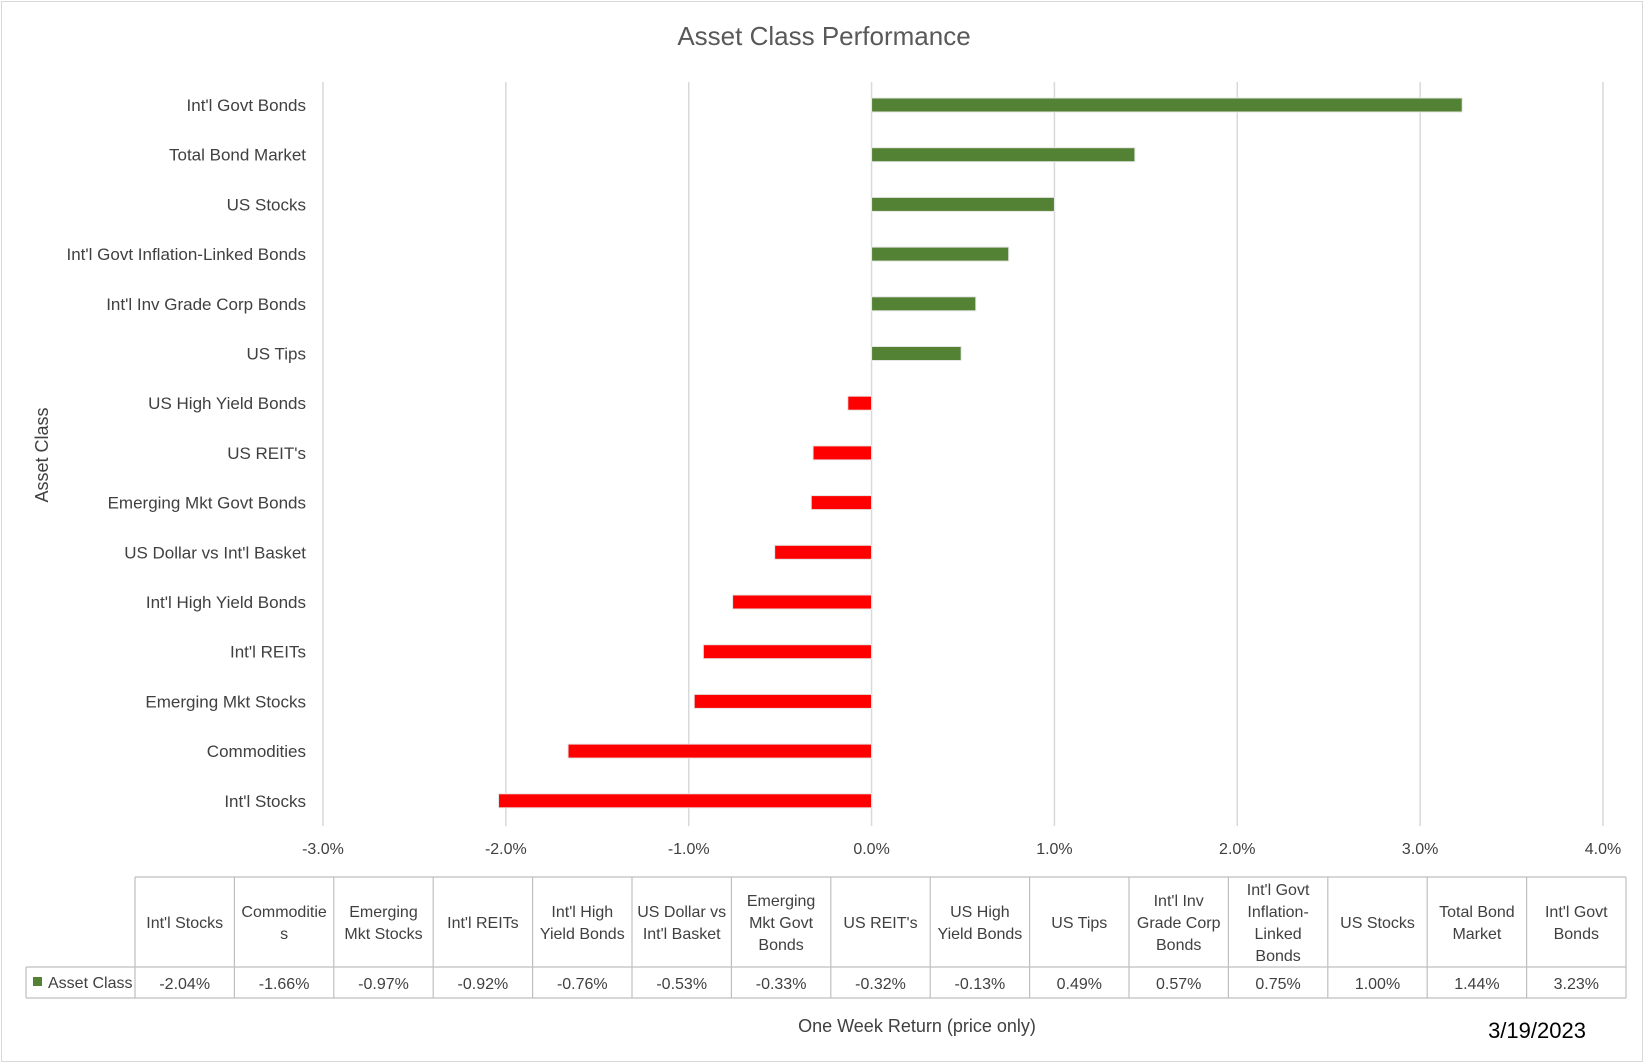 This screenshot has width=1644, height=1063. What do you see at coordinates (383, 923) in the screenshot?
I see `table-header: Emerging Mkt Stocks` at bounding box center [383, 923].